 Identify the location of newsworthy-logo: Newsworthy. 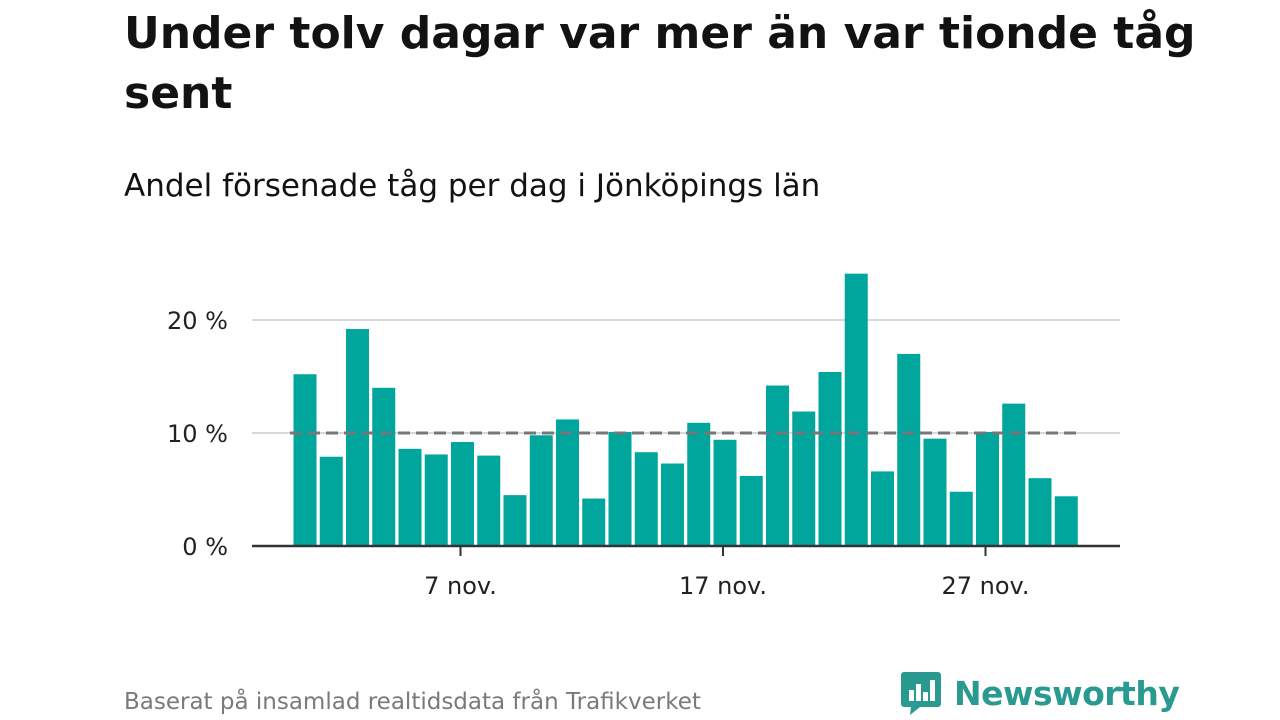
(1040, 693).